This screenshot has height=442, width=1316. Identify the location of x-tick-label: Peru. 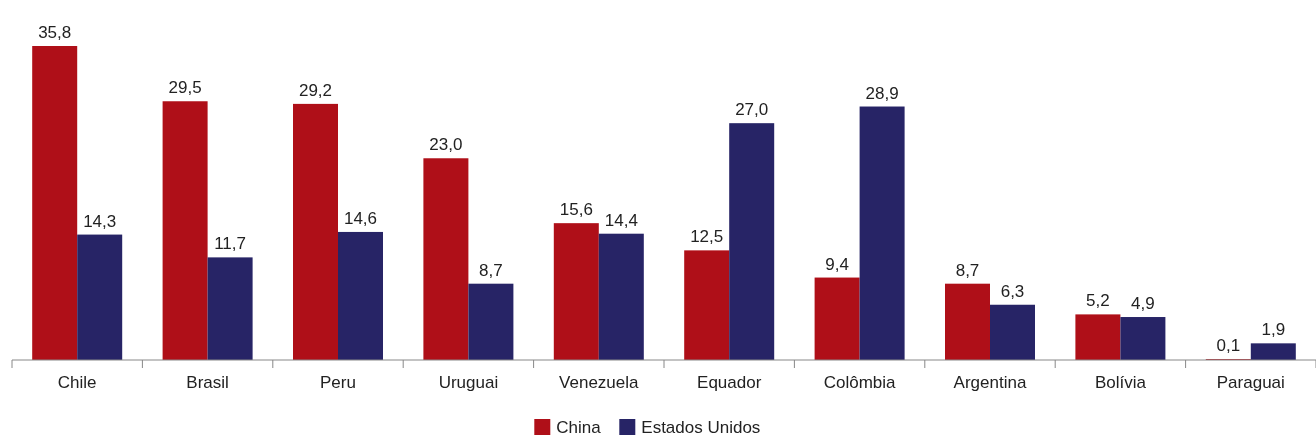
(338, 382).